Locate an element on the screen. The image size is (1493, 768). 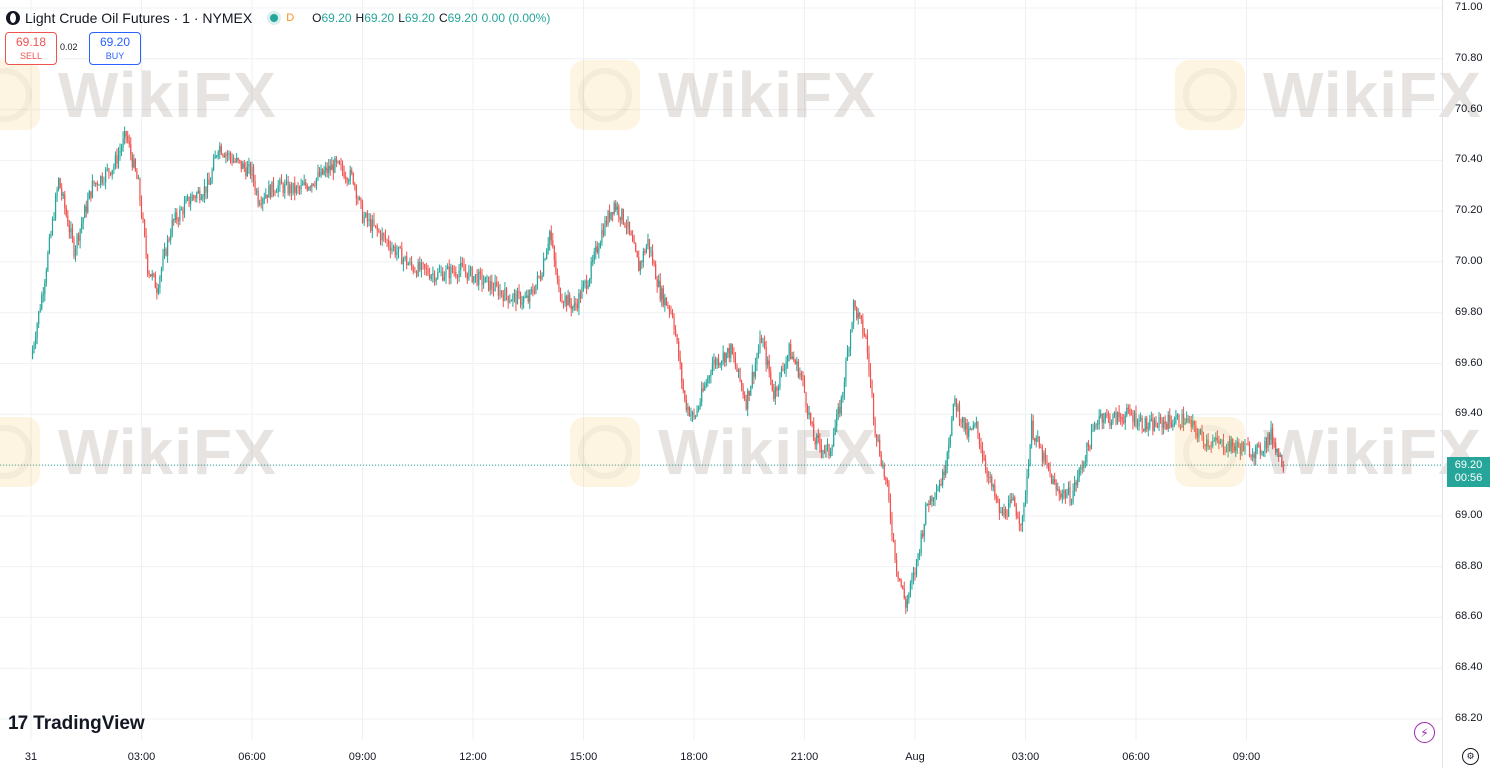
lightning-icon: ⚡ is located at coordinates (1424, 732).